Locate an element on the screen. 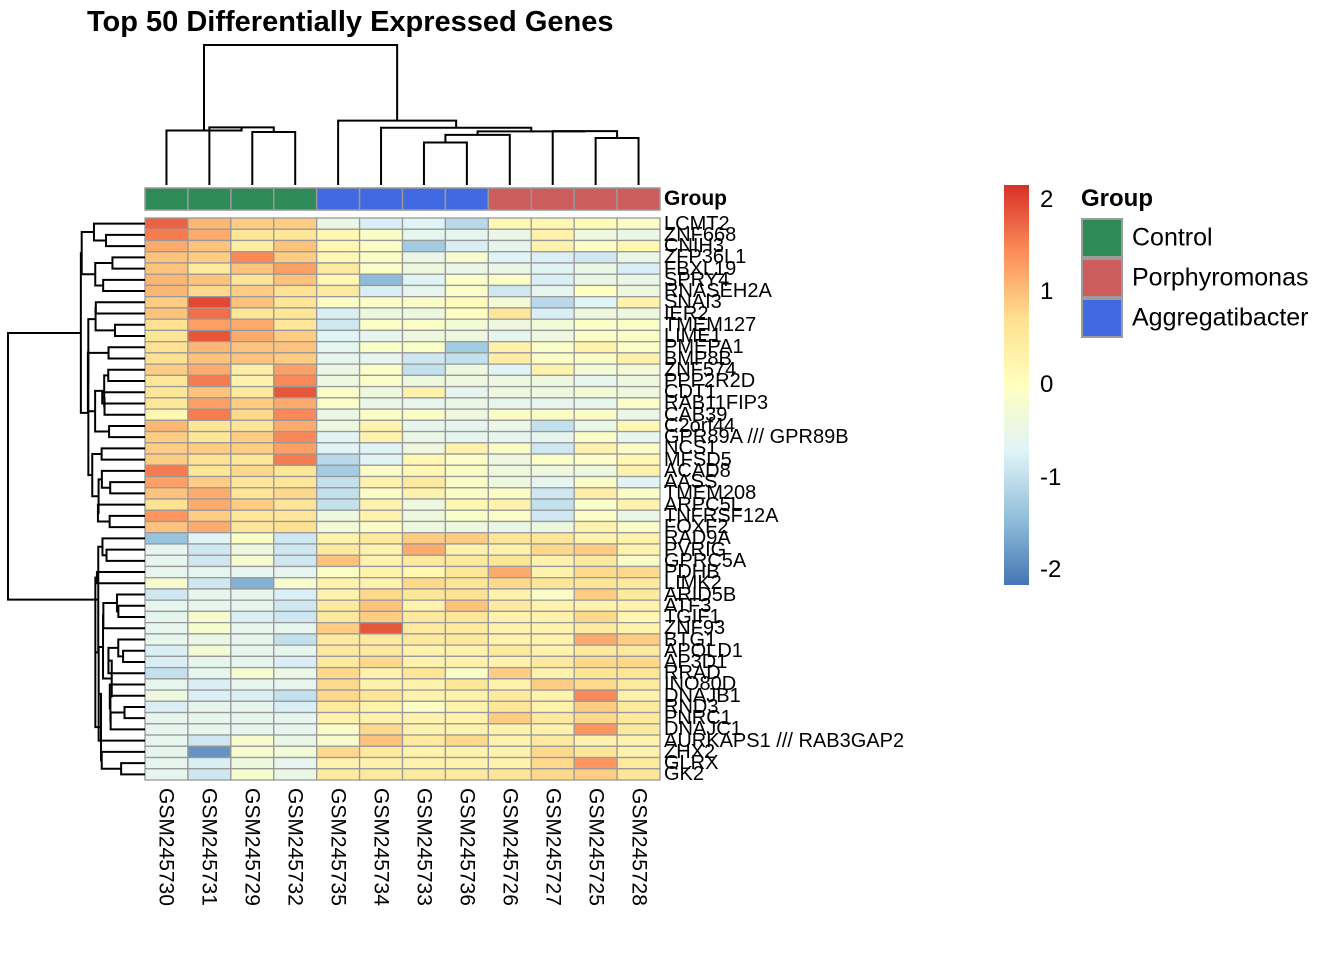 This screenshot has height=960, width=1344. gene-label: TNFRSF12A is located at coordinates (721, 515).